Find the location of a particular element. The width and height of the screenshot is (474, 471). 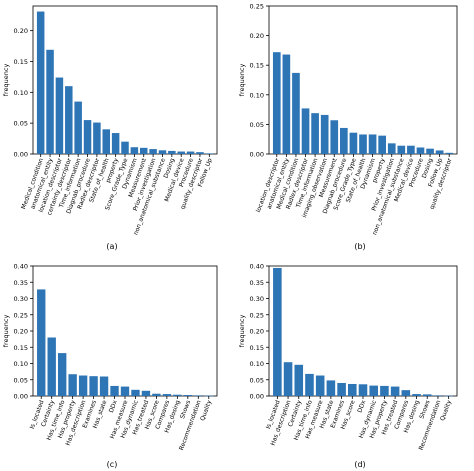

panel-d-ylabel: frequency is located at coordinates (242, 331).